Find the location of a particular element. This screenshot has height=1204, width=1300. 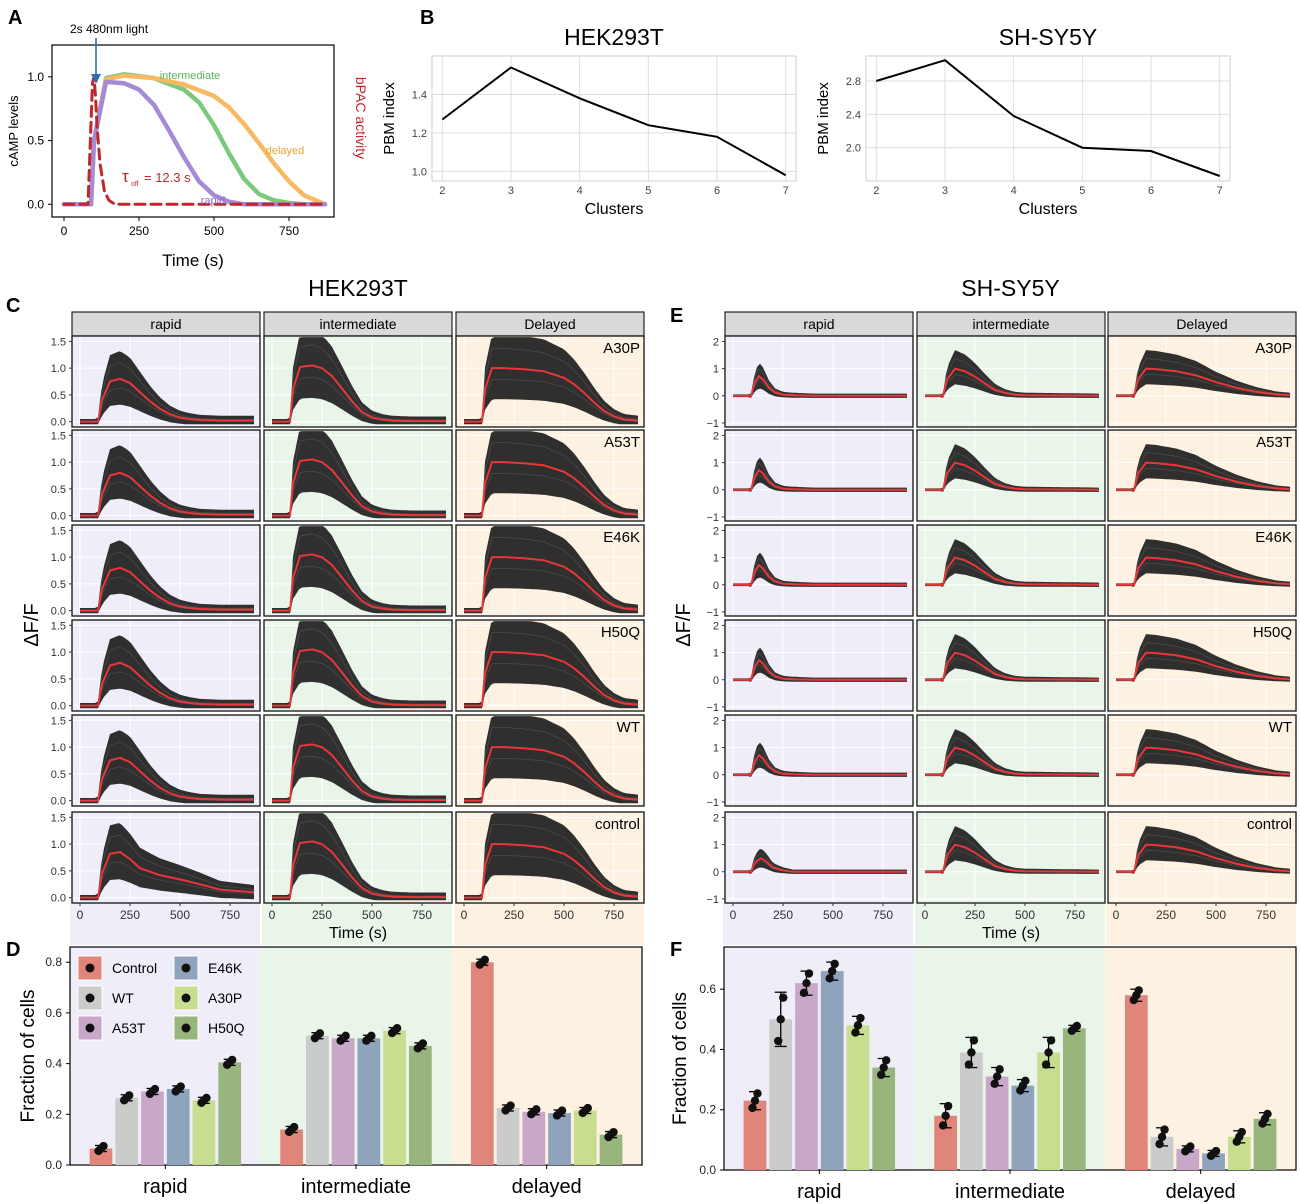

panel-b2-xtick-label: 2 is located at coordinates (876, 191).